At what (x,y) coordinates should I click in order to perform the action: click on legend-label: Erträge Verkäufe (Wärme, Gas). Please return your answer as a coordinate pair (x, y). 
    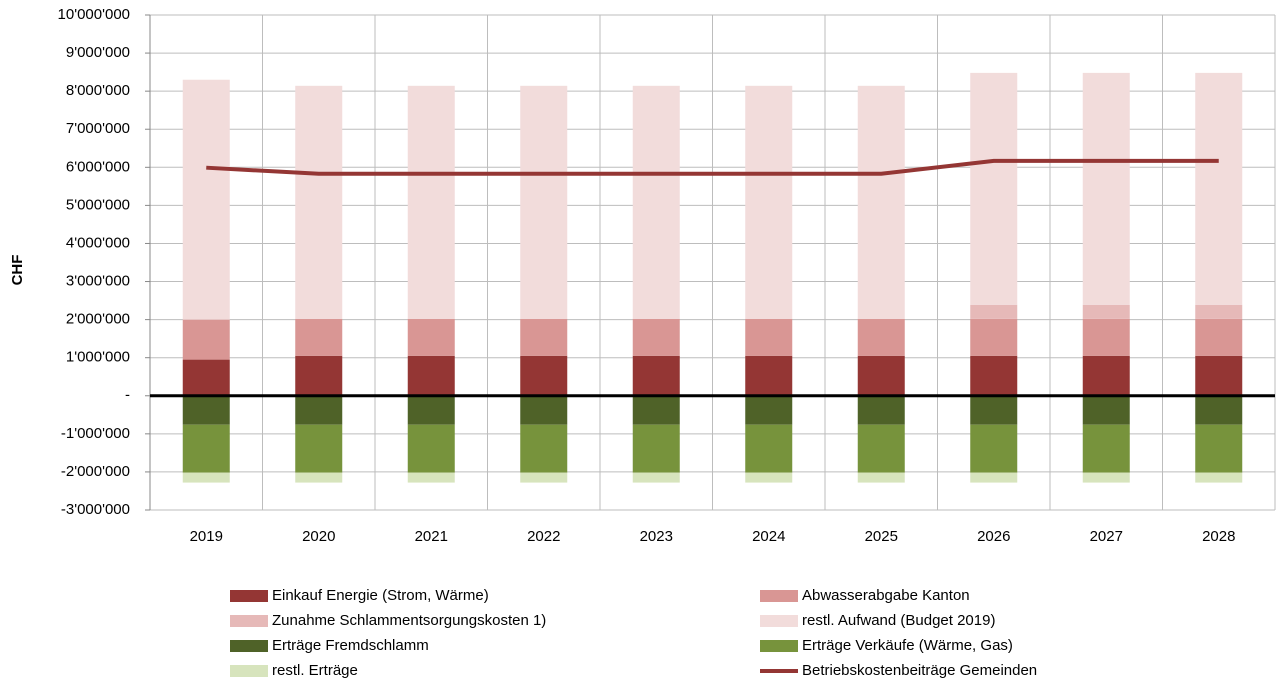
    Looking at the image, I should click on (907, 645).